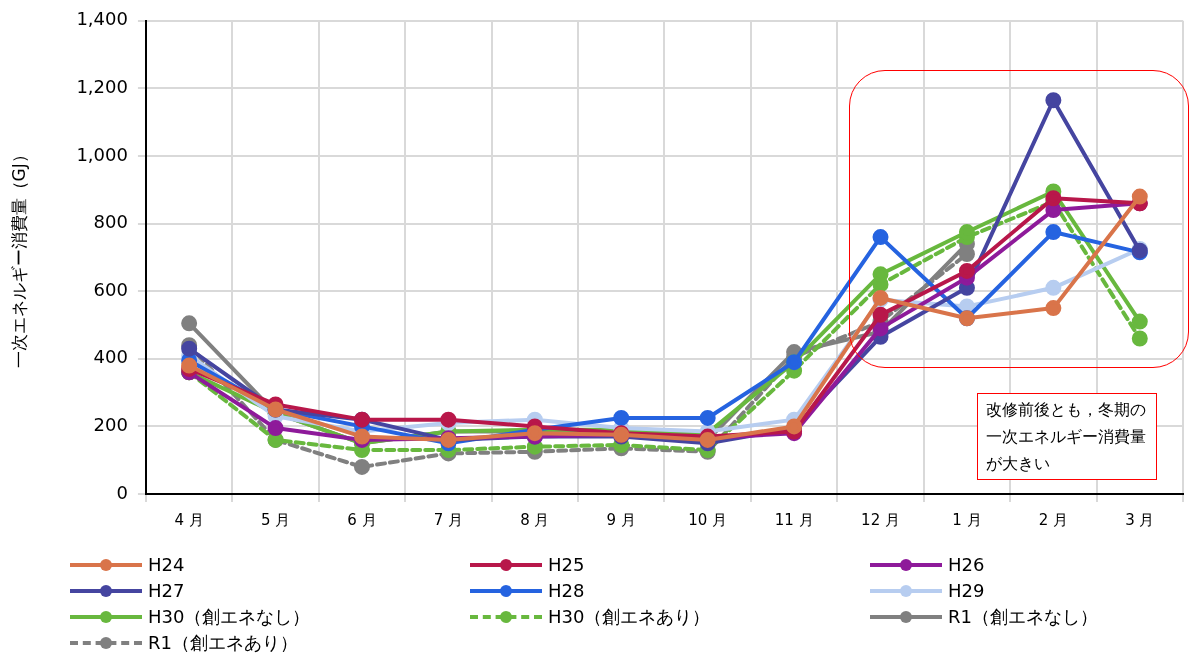 The image size is (1195, 661). What do you see at coordinates (566, 591) in the screenshot?
I see `legend-label: H28` at bounding box center [566, 591].